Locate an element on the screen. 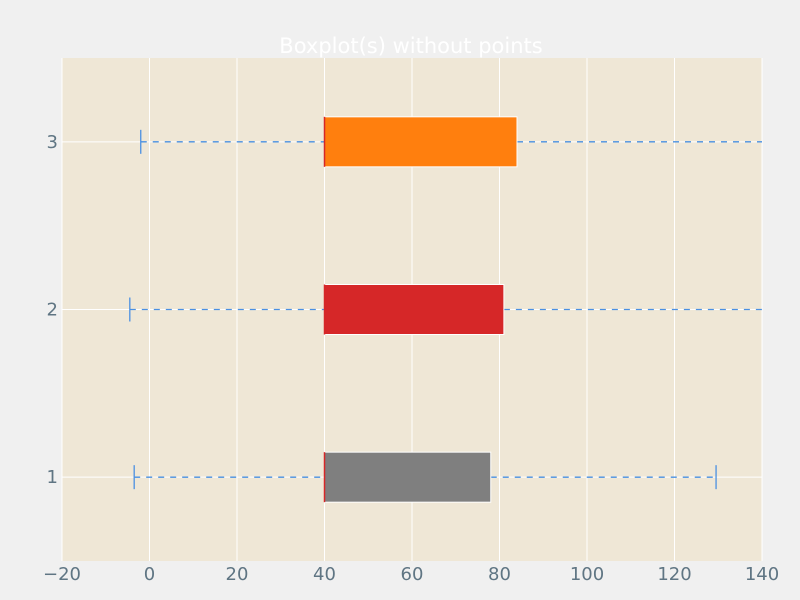 This screenshot has height=600, width=800. x-tick-label: 20 is located at coordinates (237, 574).